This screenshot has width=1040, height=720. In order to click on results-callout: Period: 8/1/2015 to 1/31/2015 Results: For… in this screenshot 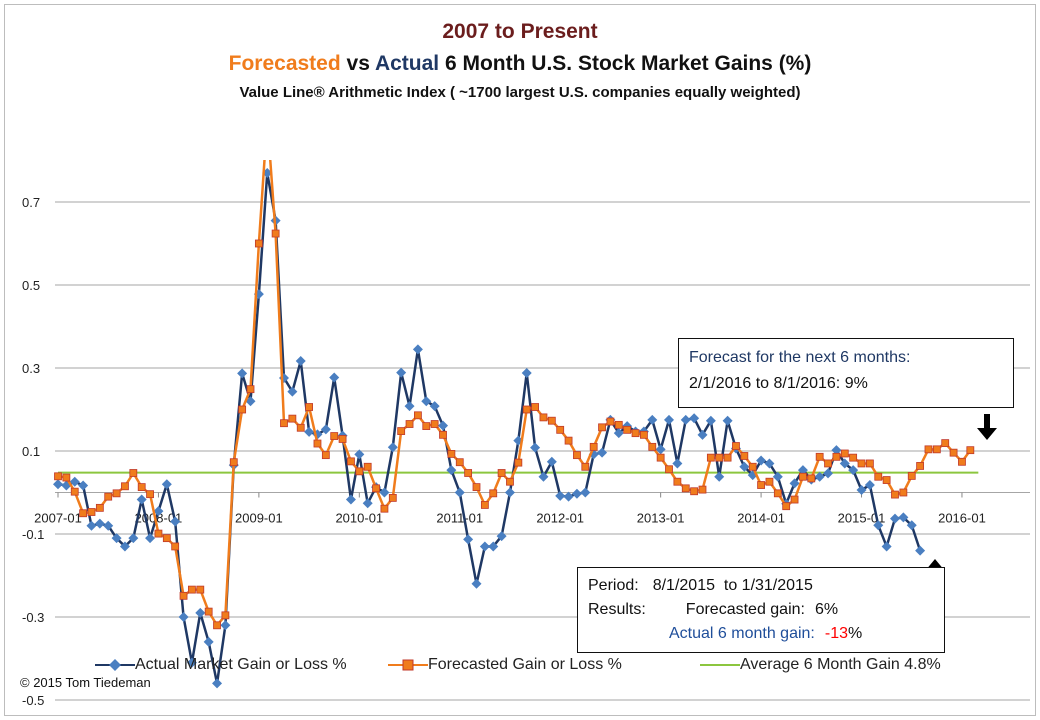, I will do `click(761, 610)`.